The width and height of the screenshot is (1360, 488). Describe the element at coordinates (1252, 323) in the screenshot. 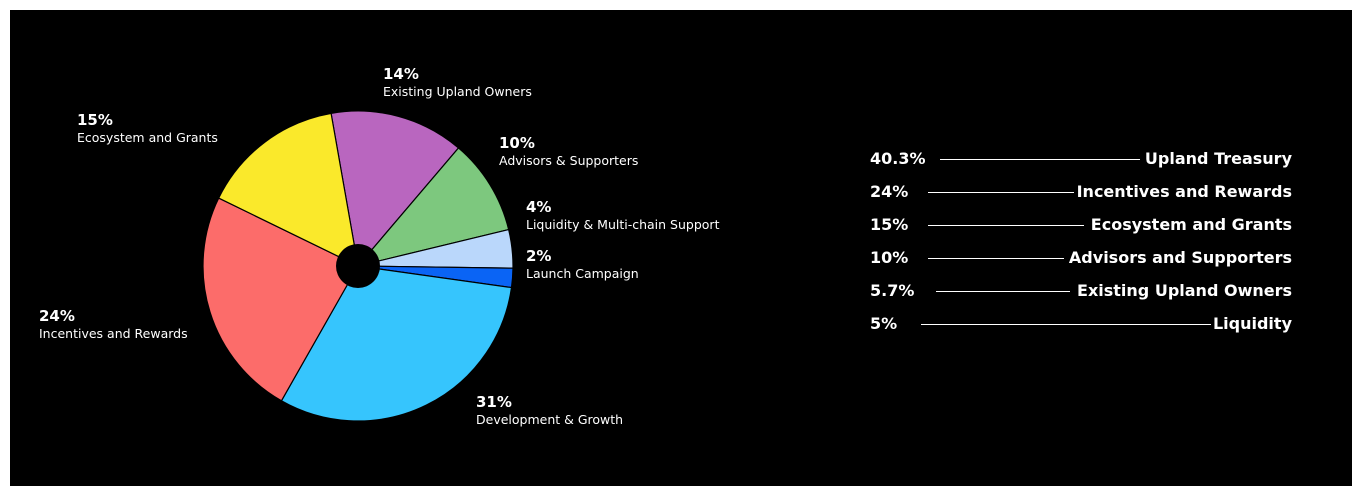

I see `allocation-label: Liquidity` at that location.